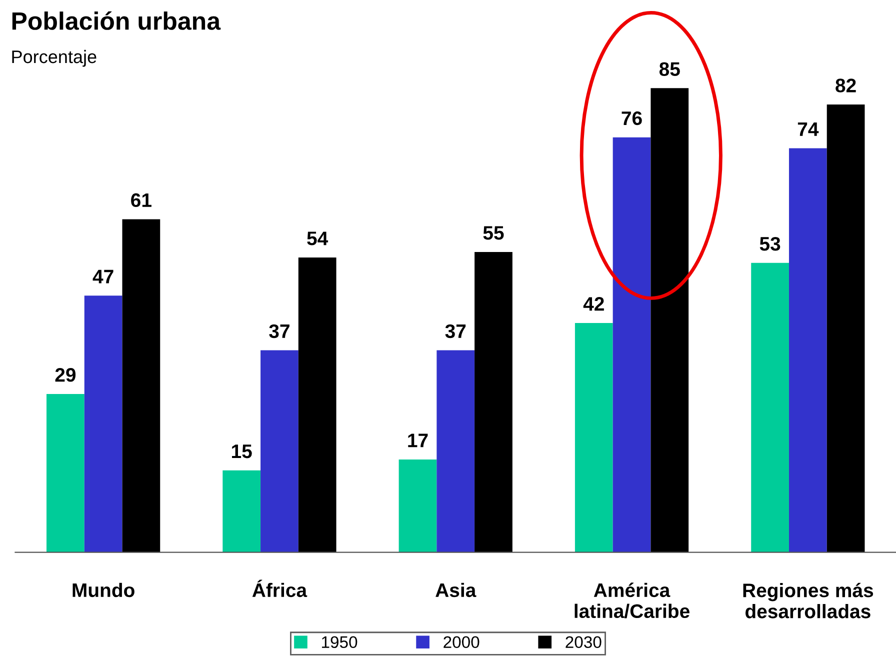  I want to click on data-label: 61, so click(141, 200).